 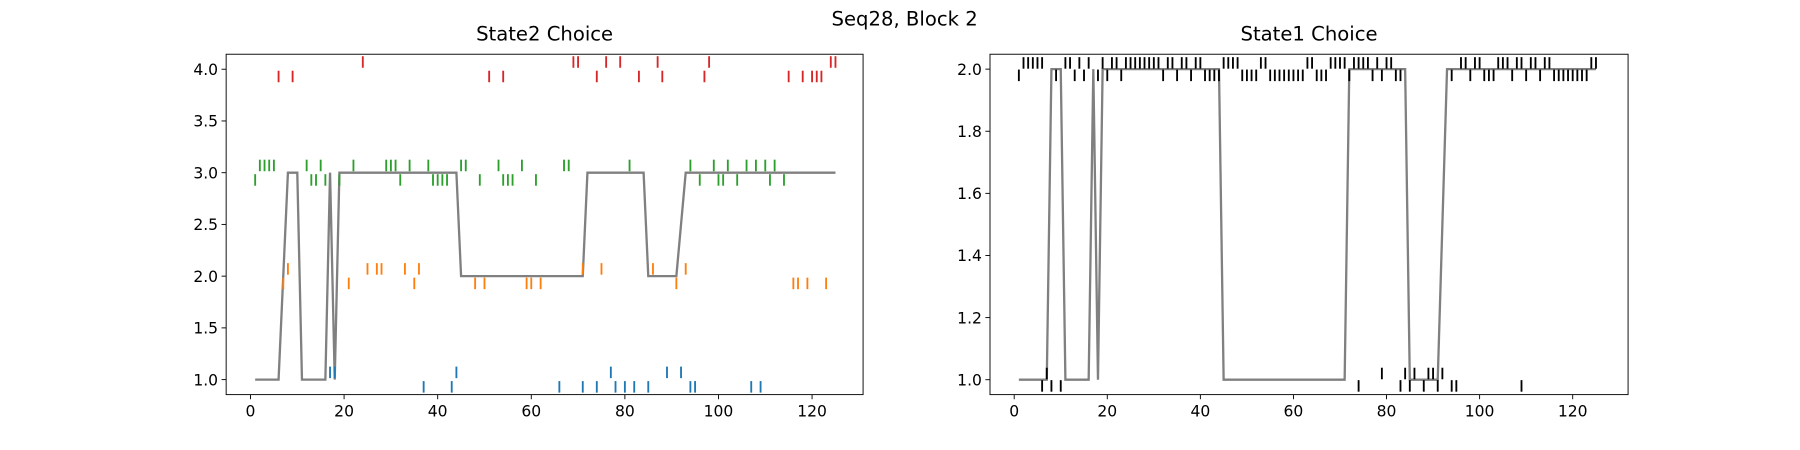 What do you see at coordinates (205, 329) in the screenshot?
I see `y-tick-label: 1.5` at bounding box center [205, 329].